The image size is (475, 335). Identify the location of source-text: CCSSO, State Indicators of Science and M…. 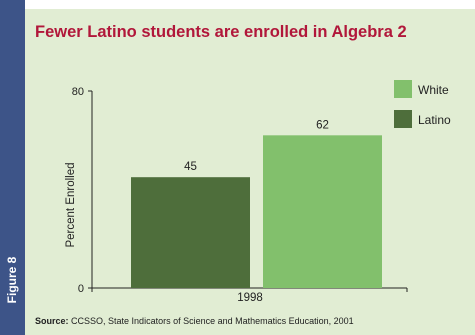
(212, 321).